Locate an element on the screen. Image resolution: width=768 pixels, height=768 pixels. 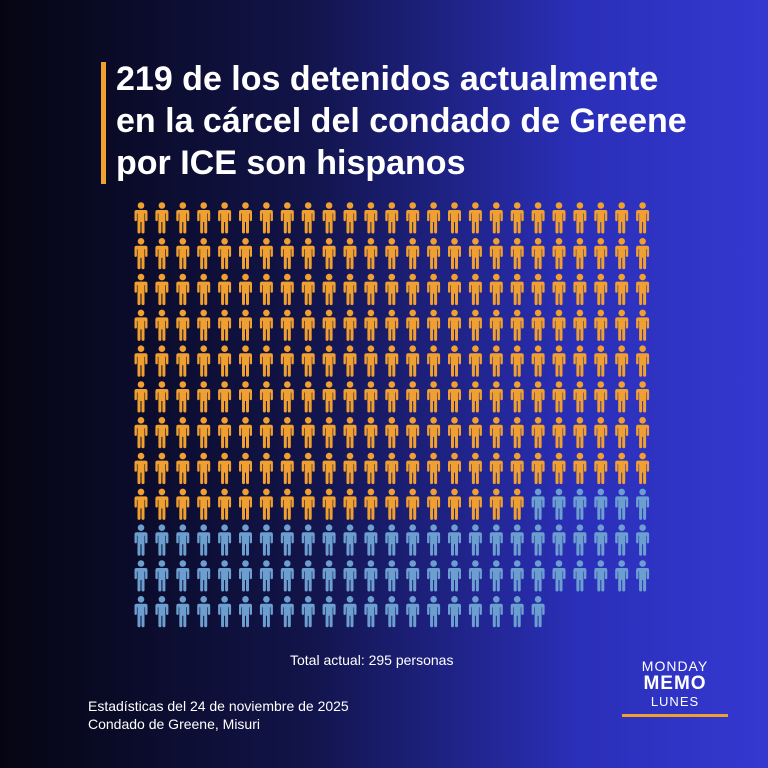
logo-text: MONDAY is located at coordinates (675, 666).